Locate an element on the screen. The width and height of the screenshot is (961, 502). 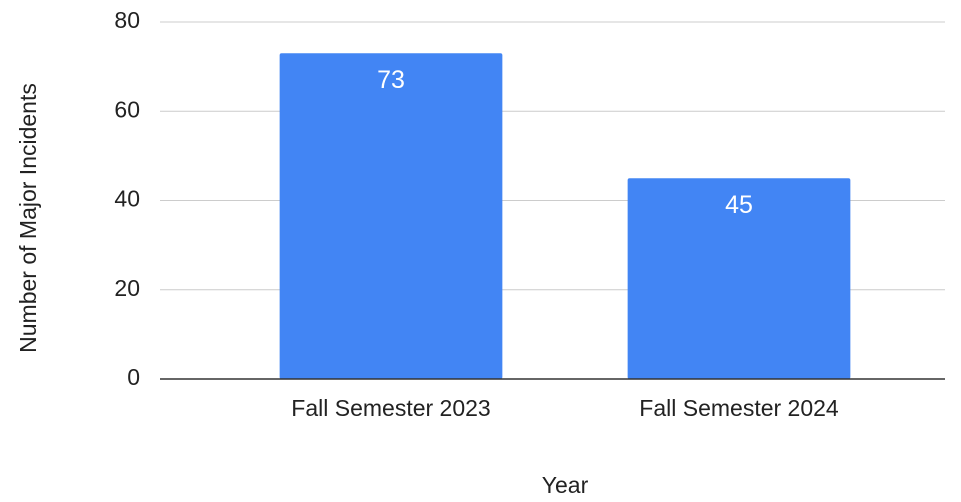
y-axis-title: Number of Major Incidents is located at coordinates (28, 218).